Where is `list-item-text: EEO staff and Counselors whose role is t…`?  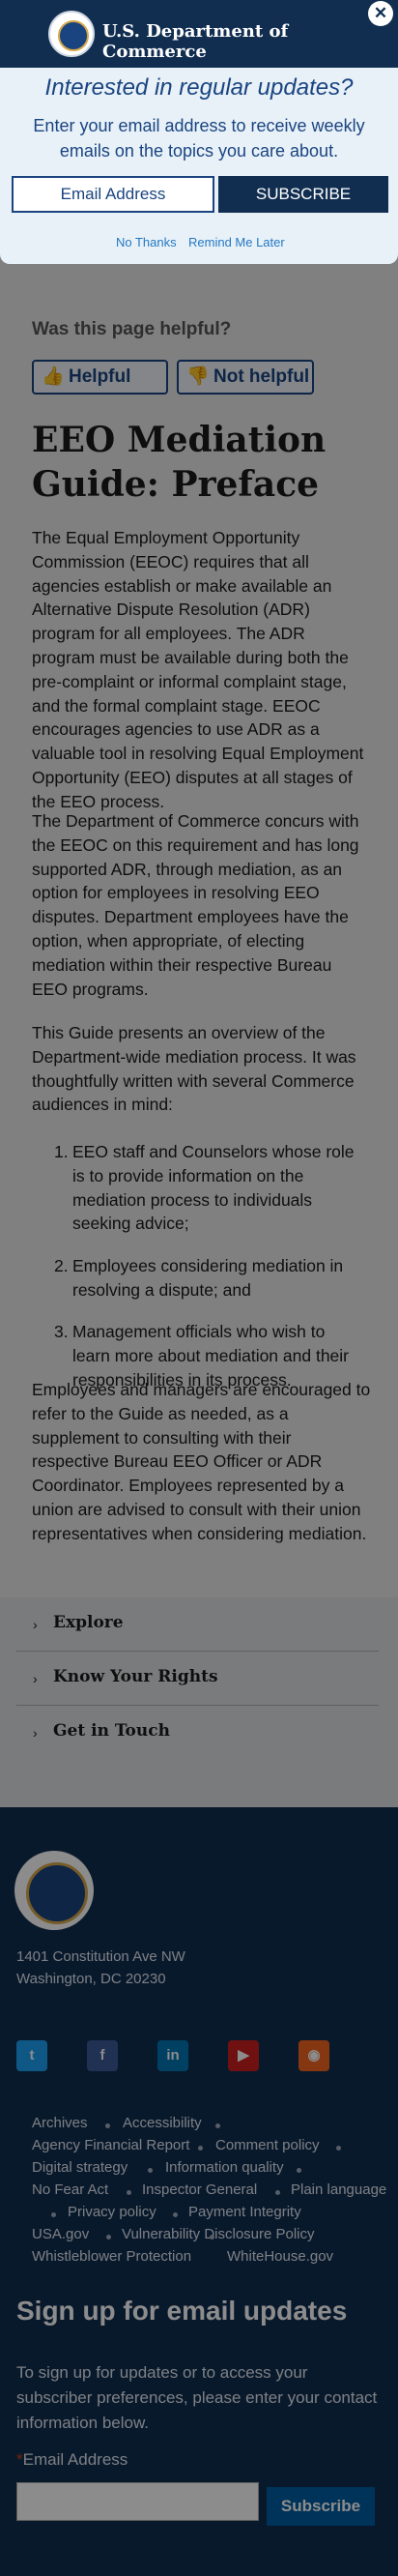
list-item-text: EEO staff and Counselors whose role is t… is located at coordinates (214, 1188).